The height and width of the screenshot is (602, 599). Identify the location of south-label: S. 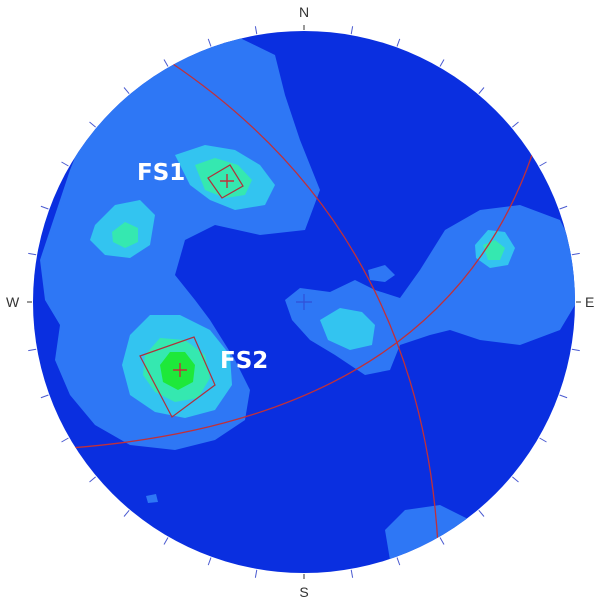
(303, 592).